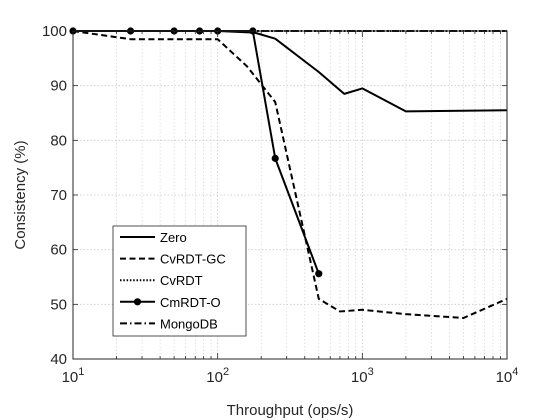  I want to click on x-tick-label: 10⁴, so click(507, 376).